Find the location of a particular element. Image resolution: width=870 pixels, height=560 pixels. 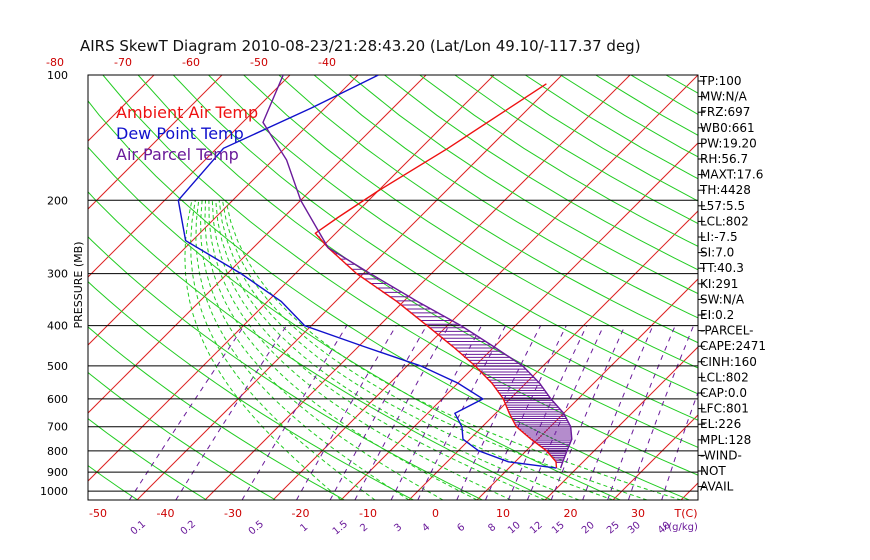

legend-entry: Ambient Air Temp is located at coordinates (187, 112).